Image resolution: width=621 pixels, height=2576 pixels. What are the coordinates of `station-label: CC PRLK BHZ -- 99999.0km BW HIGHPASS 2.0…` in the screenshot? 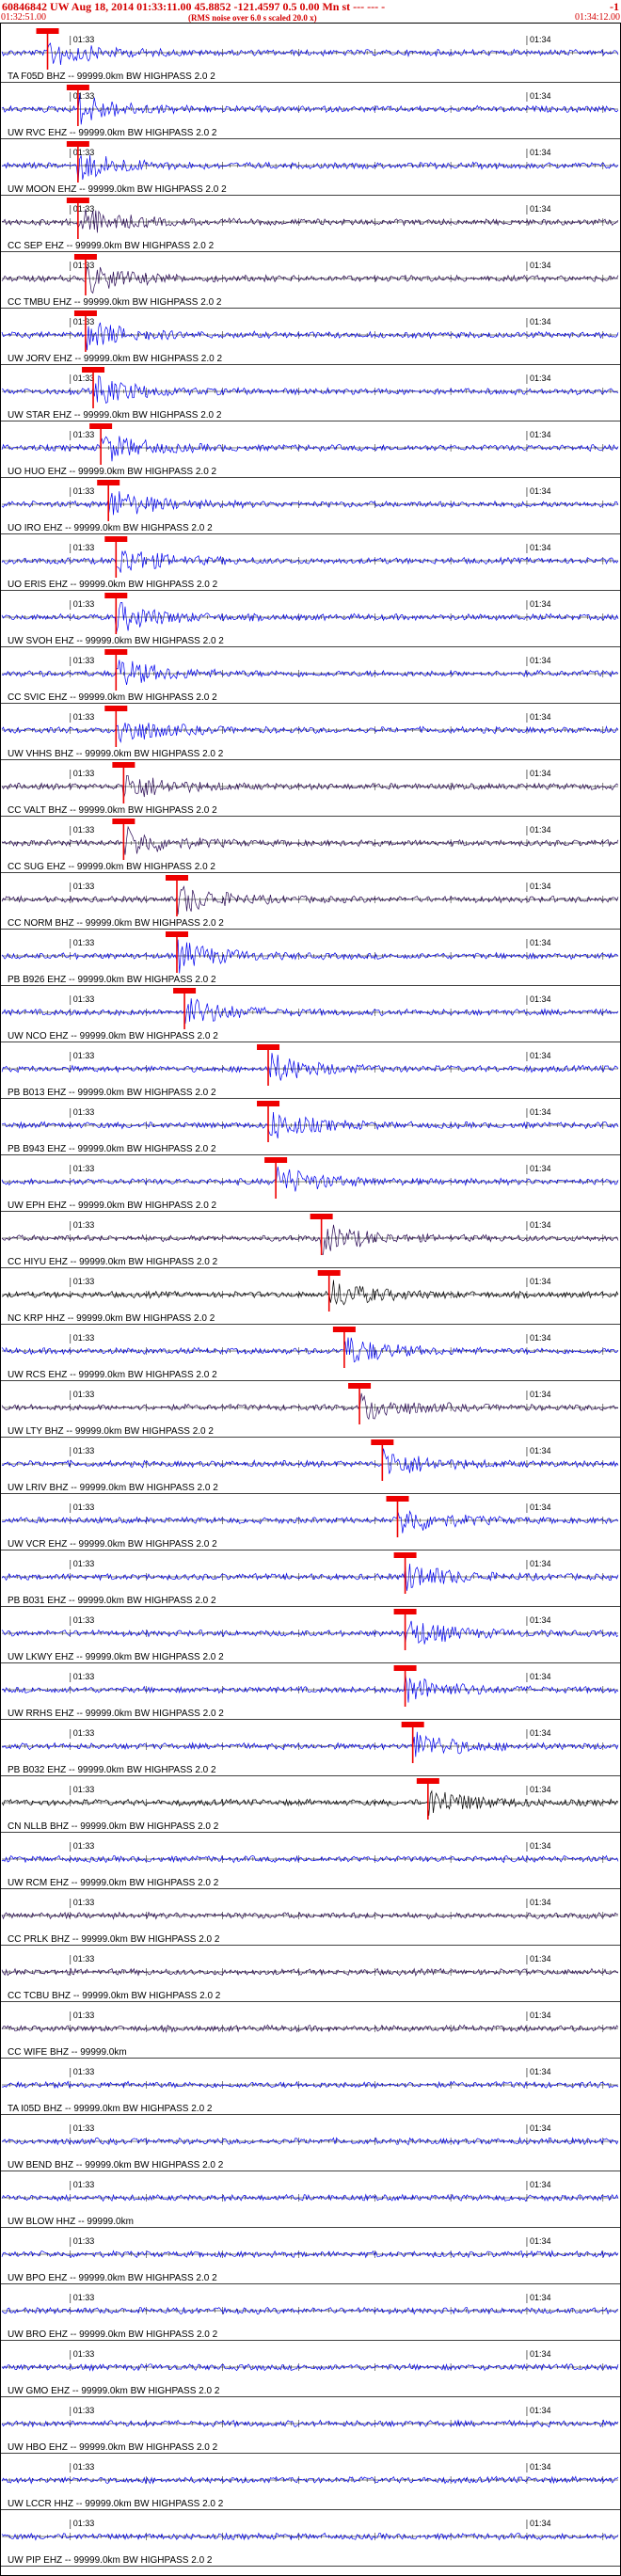 It's located at (114, 1939).